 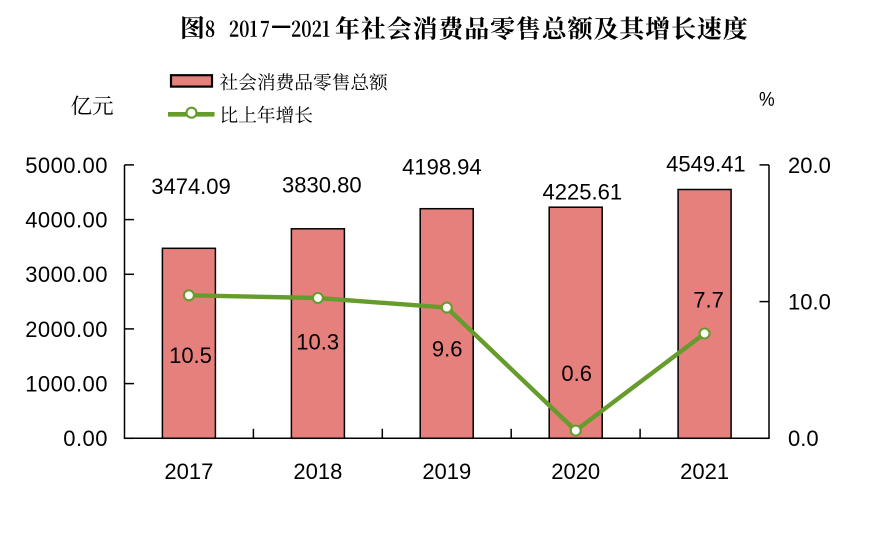 What do you see at coordinates (809, 302) in the screenshot?
I see `svg-text: 10.0` at bounding box center [809, 302].